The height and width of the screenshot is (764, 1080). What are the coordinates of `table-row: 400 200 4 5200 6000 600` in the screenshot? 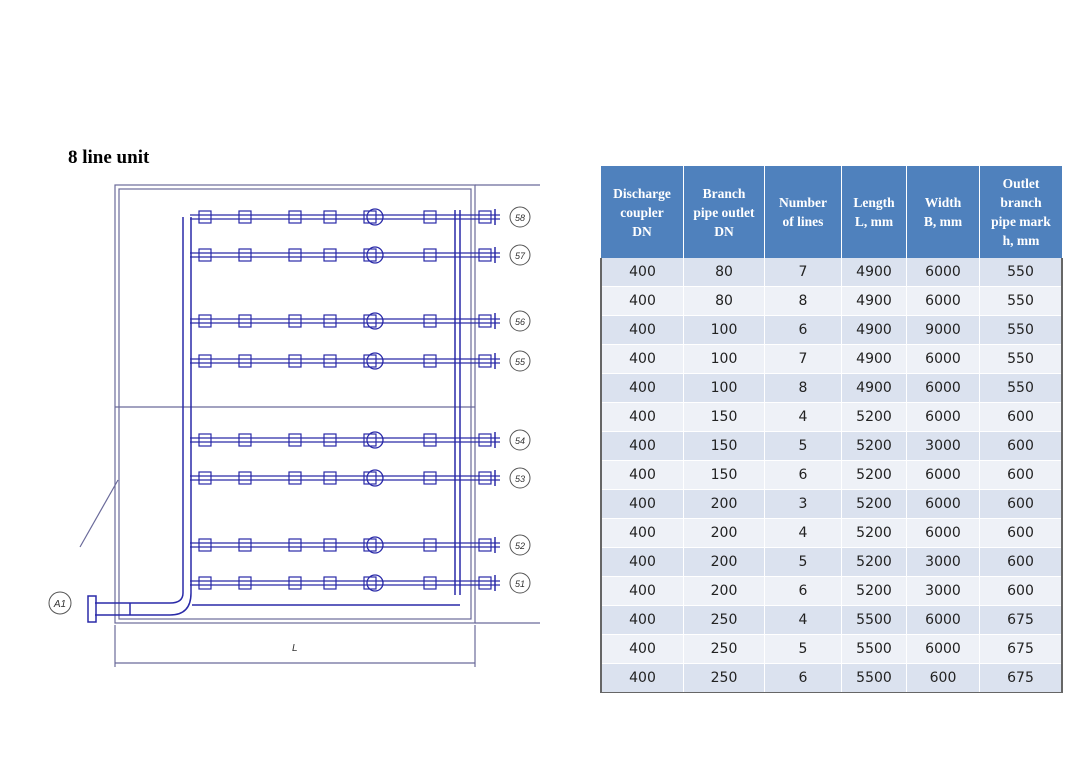 It's located at (831, 533).